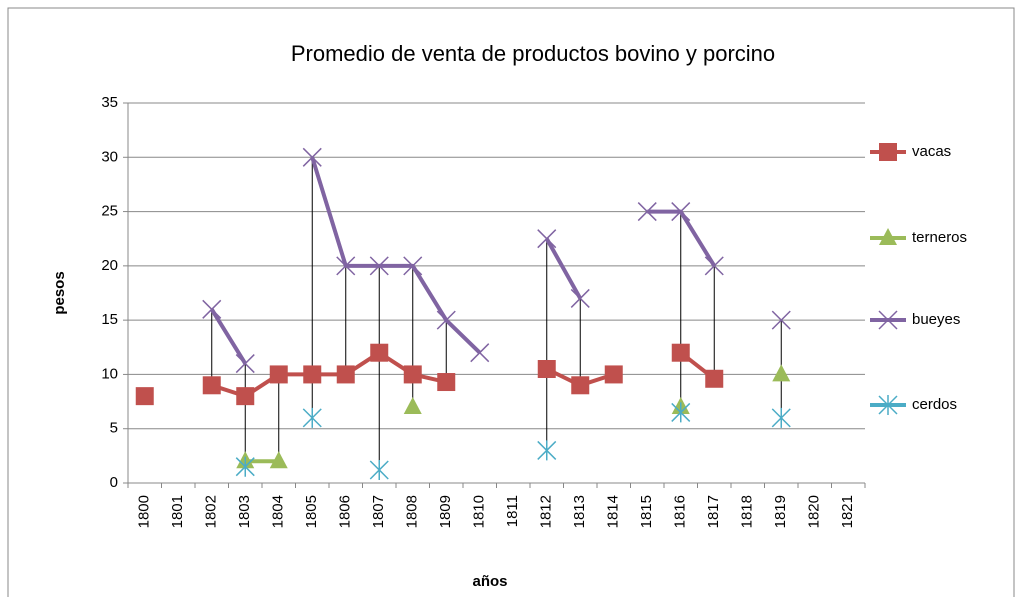  Describe the element at coordinates (114, 428) in the screenshot. I see `y-tick-label: 5` at that location.